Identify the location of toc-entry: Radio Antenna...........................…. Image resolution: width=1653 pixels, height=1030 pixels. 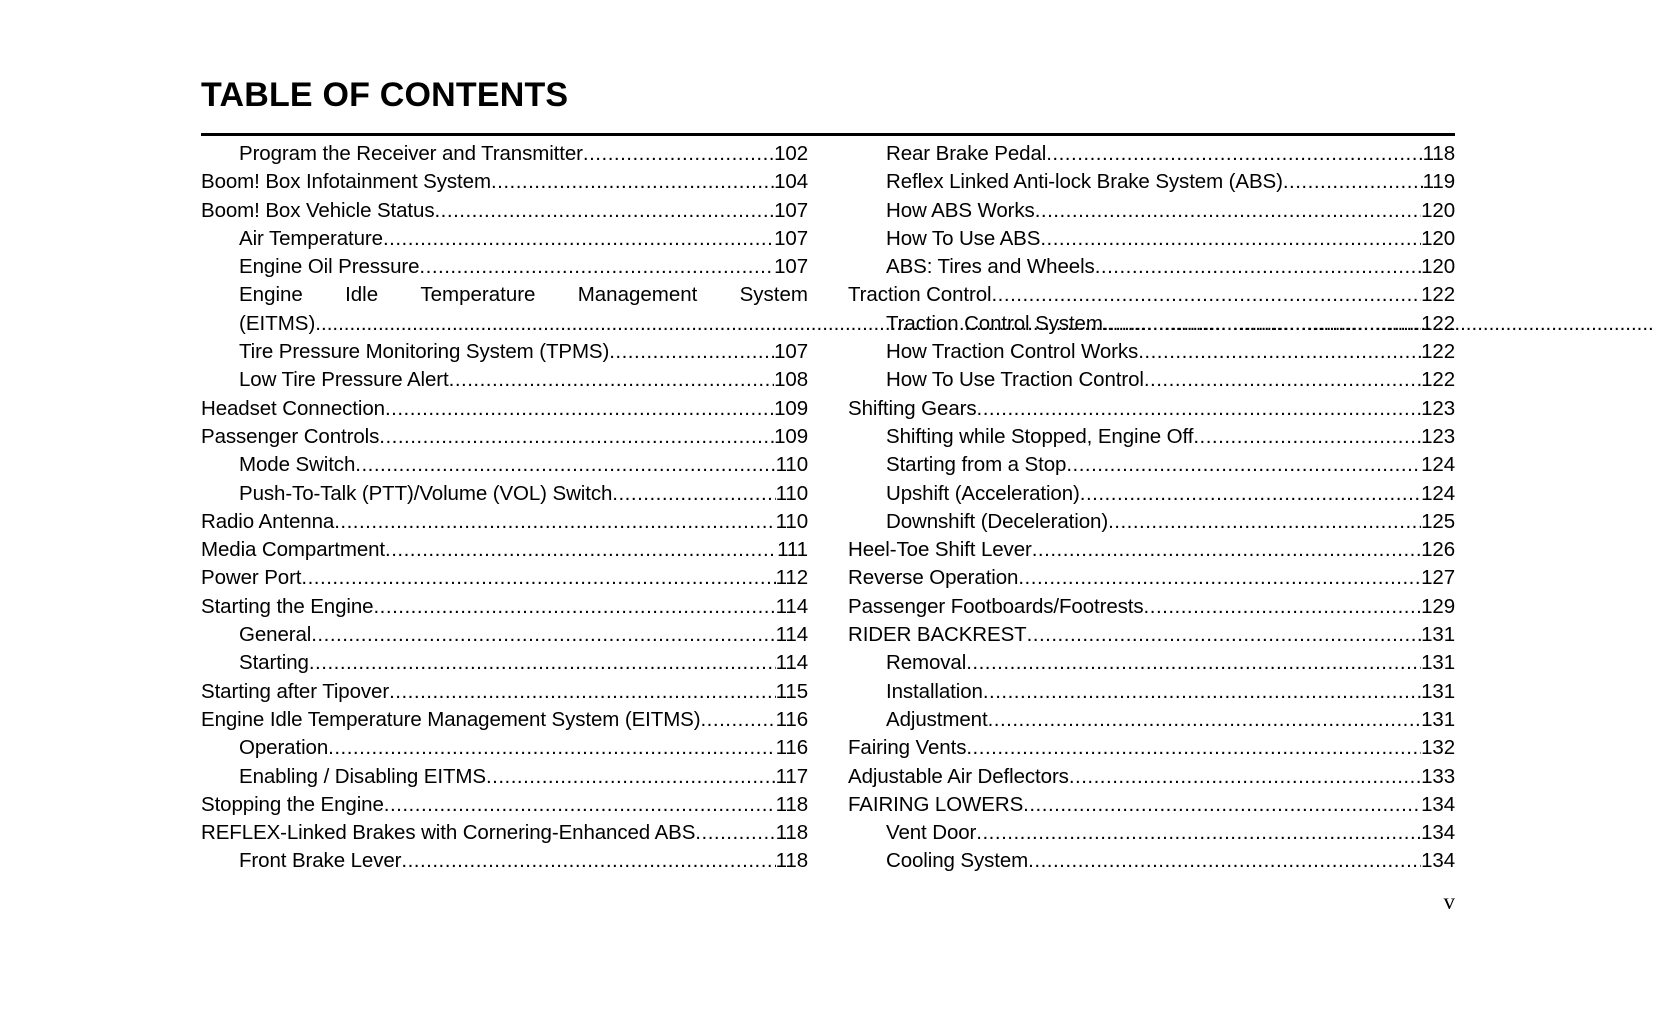
(504, 522).